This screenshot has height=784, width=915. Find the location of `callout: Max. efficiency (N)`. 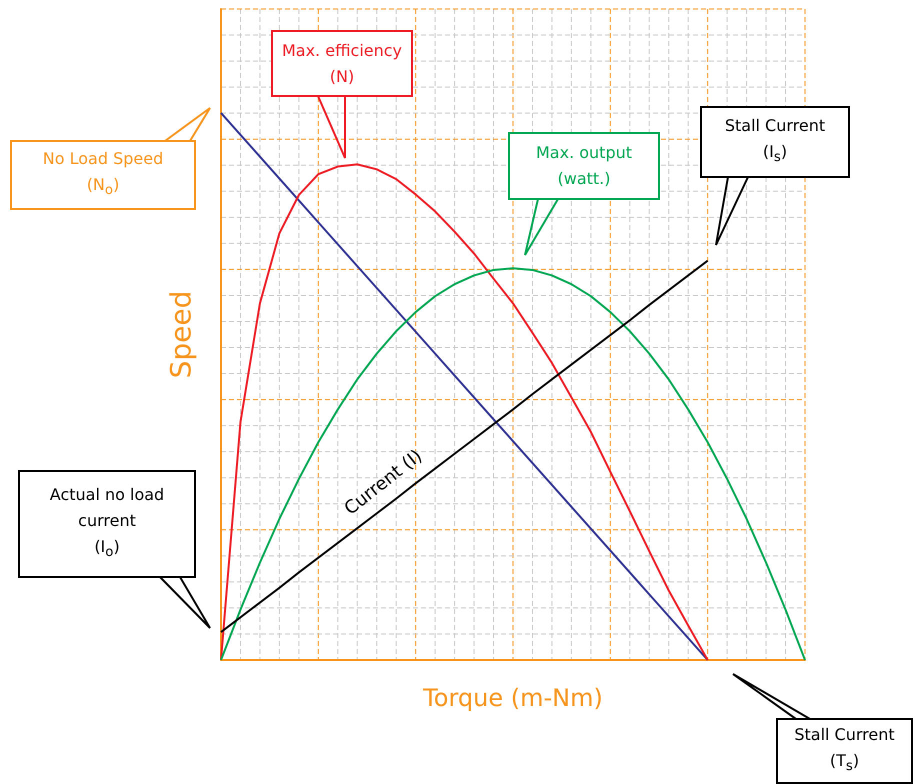

callout: Max. efficiency (N) is located at coordinates (342, 94).